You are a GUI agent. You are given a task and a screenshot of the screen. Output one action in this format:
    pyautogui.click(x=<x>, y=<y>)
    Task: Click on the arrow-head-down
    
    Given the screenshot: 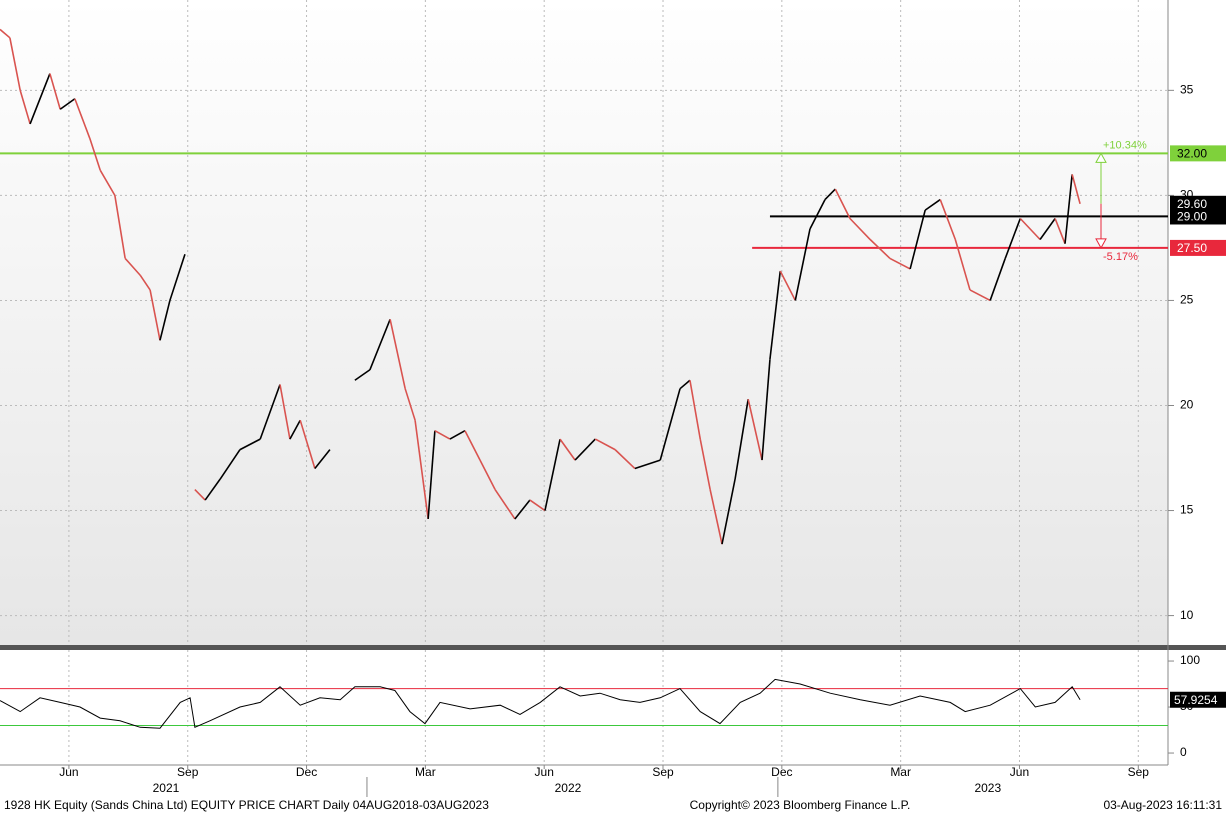 What is the action you would take?
    pyautogui.click(x=1101, y=243)
    